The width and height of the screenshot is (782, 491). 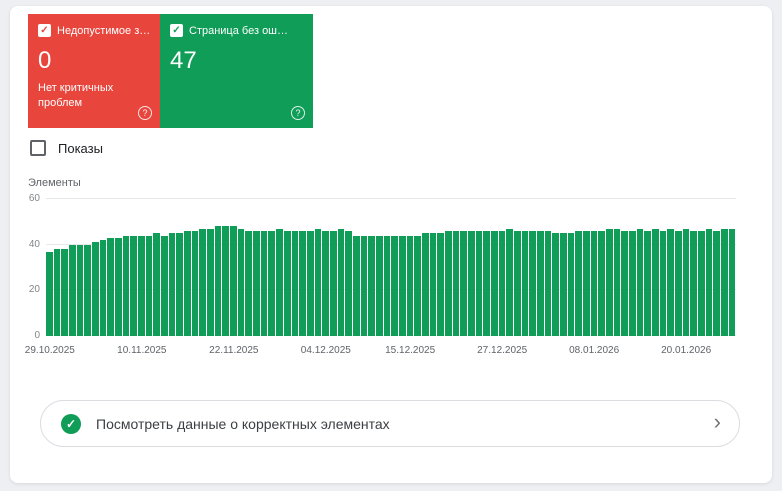 What do you see at coordinates (44, 30) in the screenshot?
I see `error-filter-checkbox: ✓` at bounding box center [44, 30].